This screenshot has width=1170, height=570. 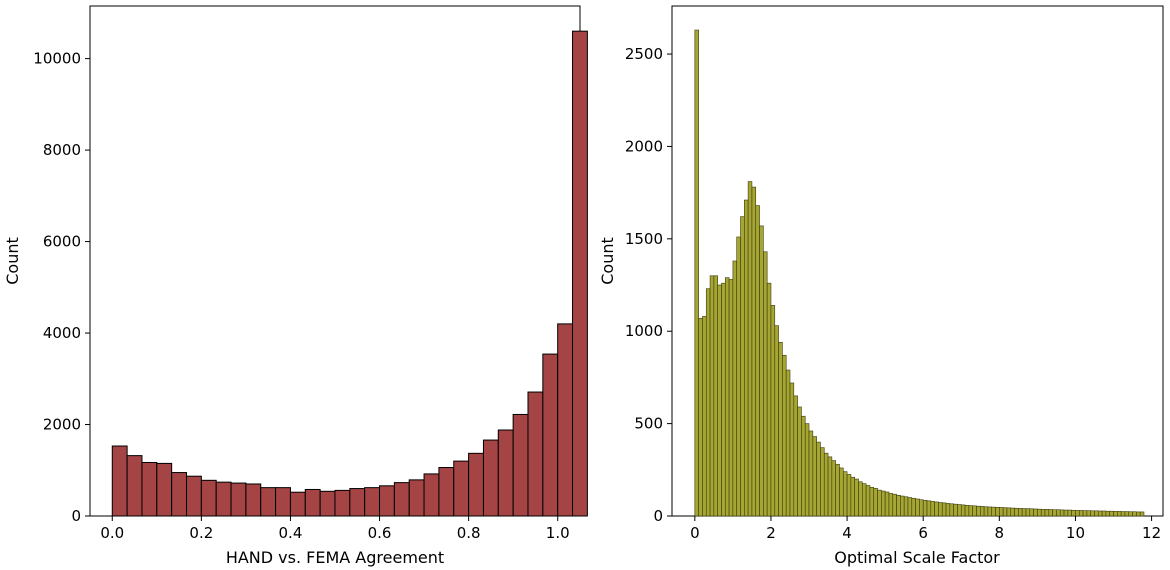 I want to click on x-tick-label: 0.8, so click(x=469, y=533).